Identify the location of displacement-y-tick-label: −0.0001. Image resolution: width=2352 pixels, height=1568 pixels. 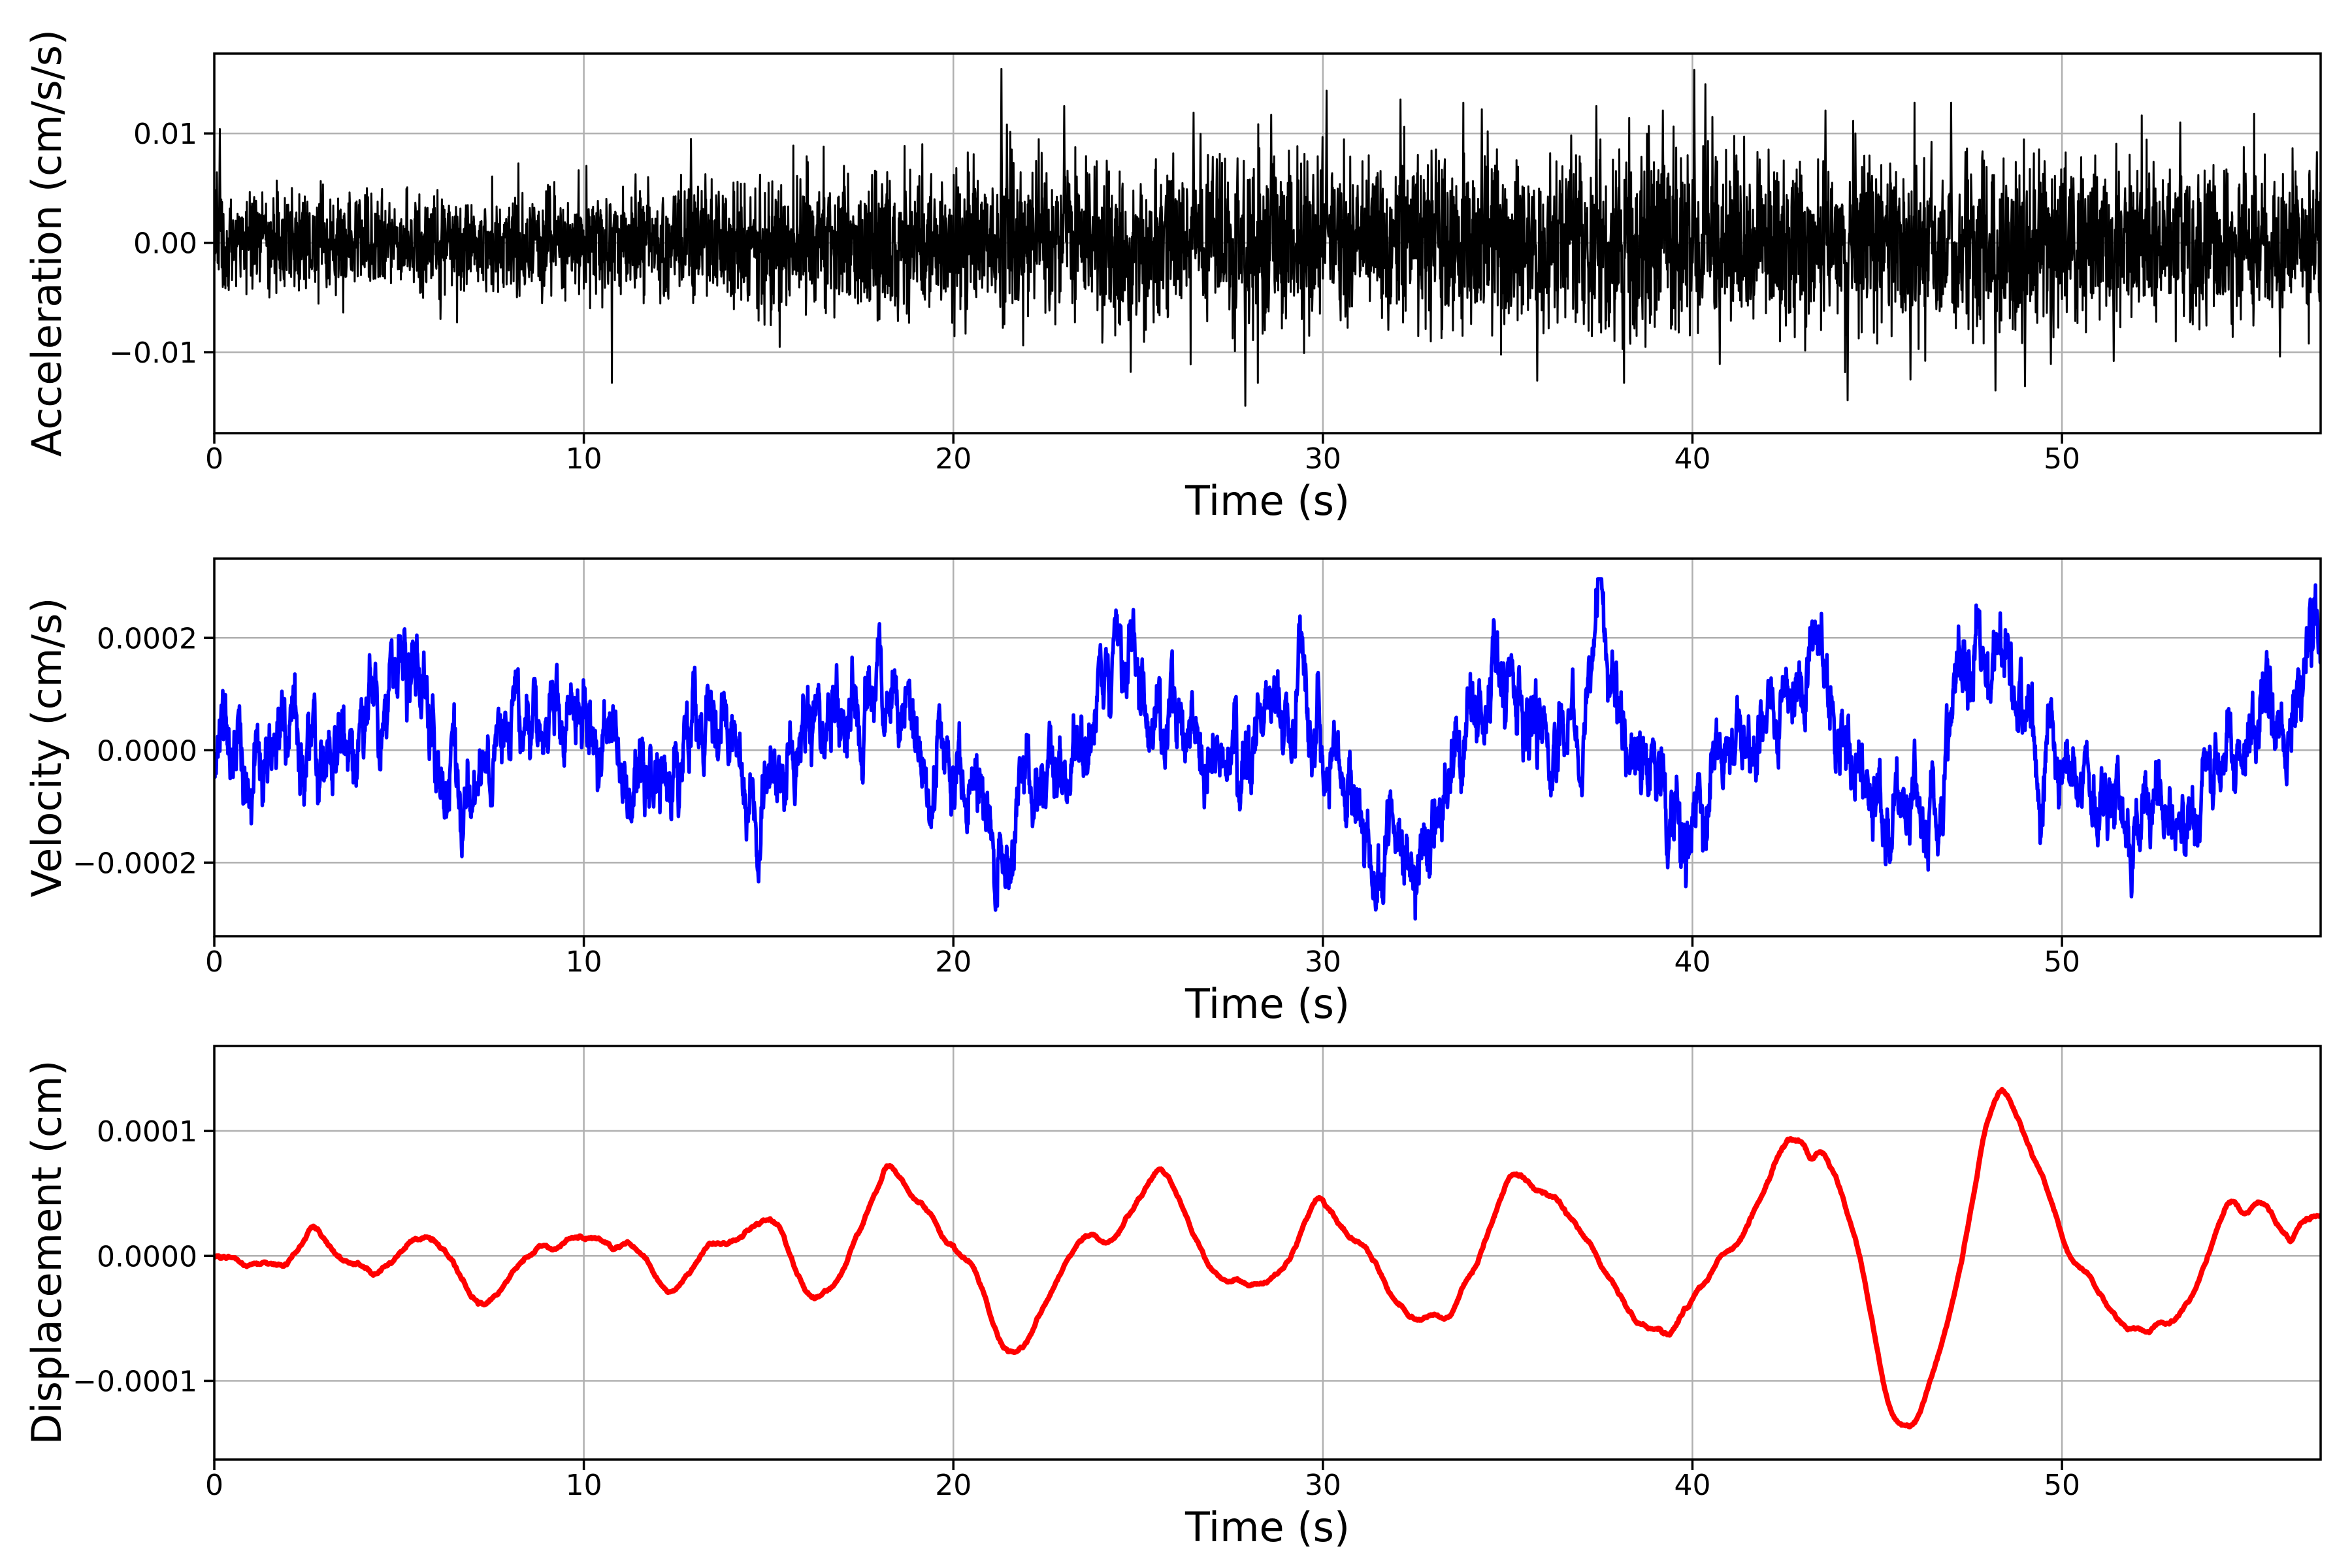
(135, 1382).